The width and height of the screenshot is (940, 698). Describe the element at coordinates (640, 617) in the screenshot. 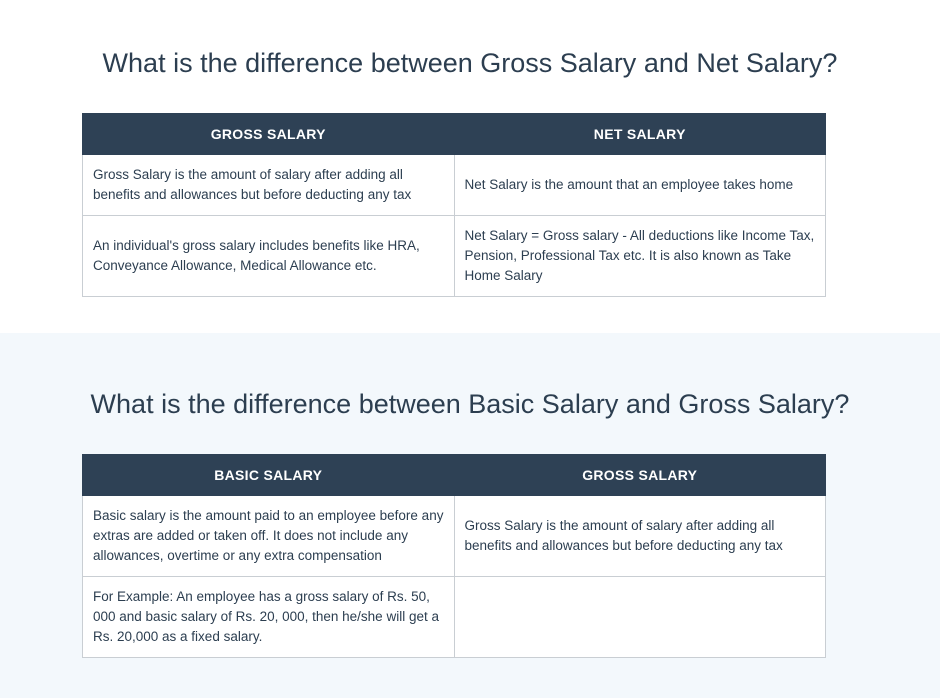

I see `table-cell` at that location.